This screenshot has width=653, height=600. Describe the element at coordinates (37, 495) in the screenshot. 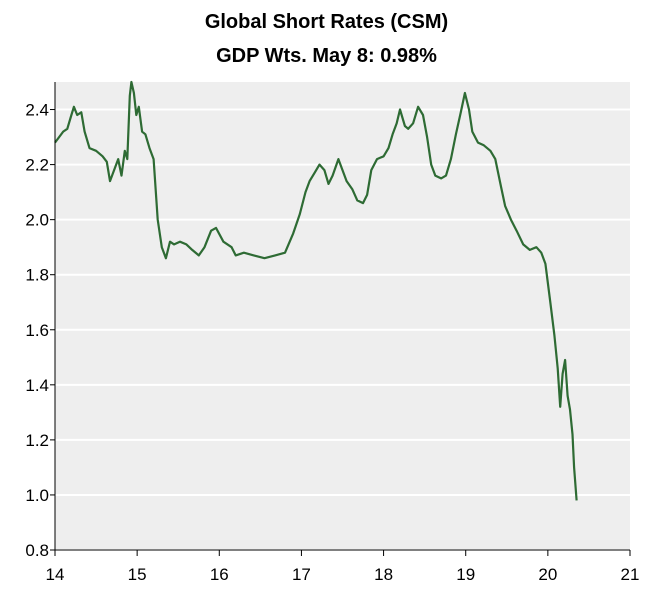

I see `y-tick-label: 1.0` at that location.